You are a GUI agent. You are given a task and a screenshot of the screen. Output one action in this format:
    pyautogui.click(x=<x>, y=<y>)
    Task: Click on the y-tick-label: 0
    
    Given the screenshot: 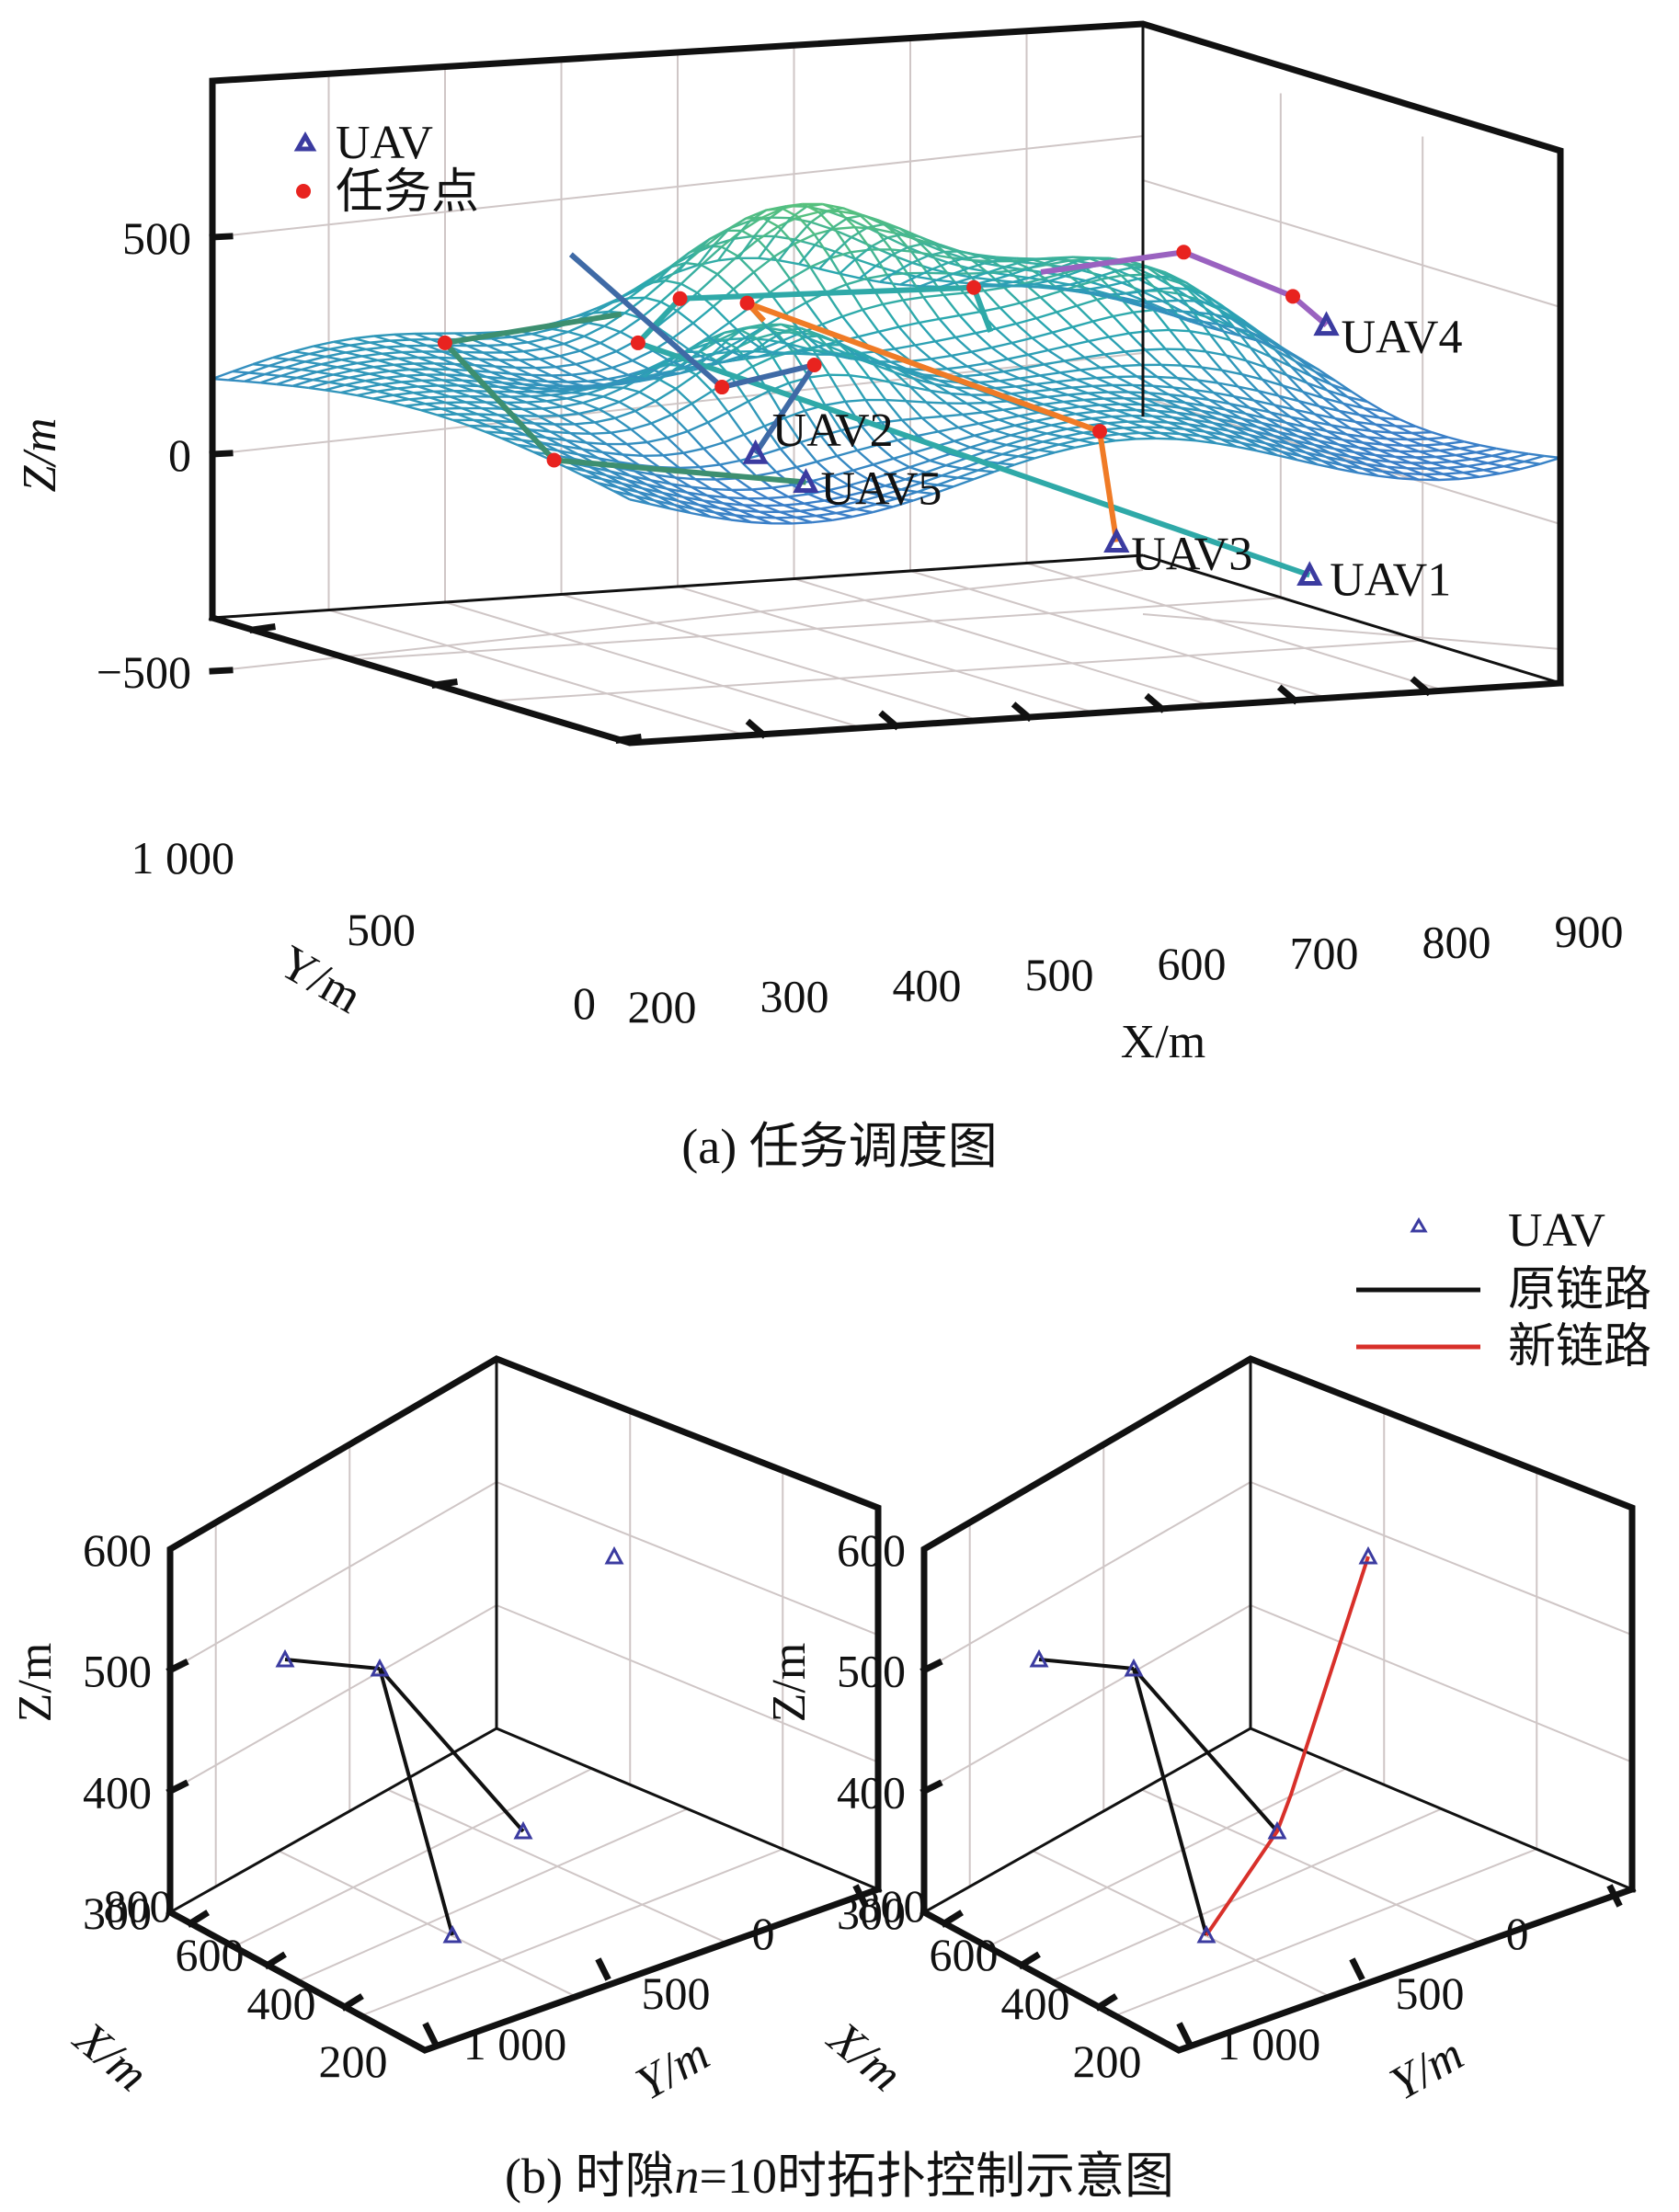 What is the action you would take?
    pyautogui.click(x=1517, y=1933)
    